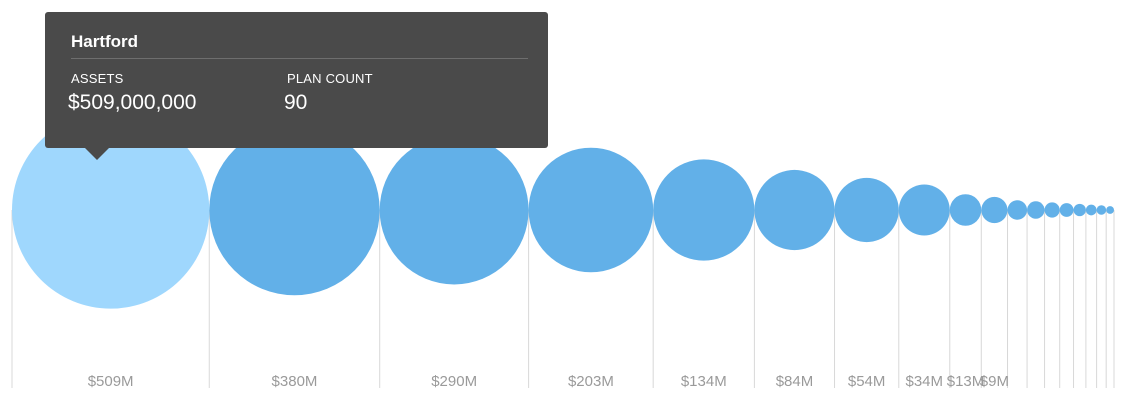 Image resolution: width=1128 pixels, height=402 pixels. I want to click on x-tick-label: $509M, so click(111, 381).